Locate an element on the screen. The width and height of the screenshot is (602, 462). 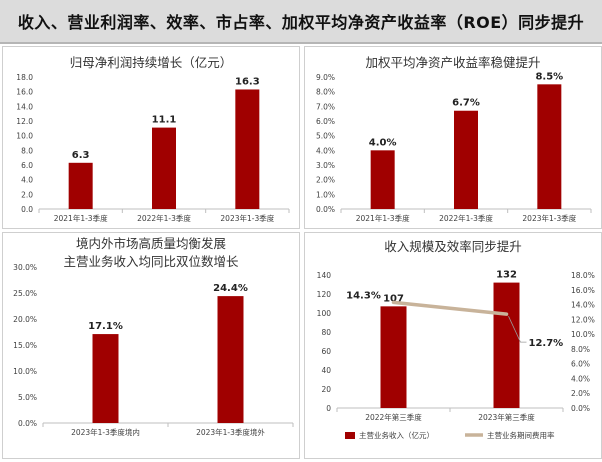
line-value-label: 14.3% is located at coordinates (363, 295).